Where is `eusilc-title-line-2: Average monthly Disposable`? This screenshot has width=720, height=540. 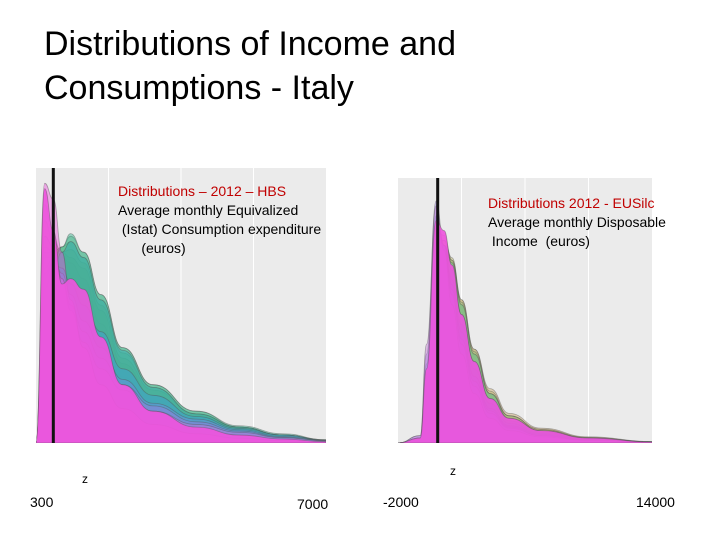 eusilc-title-line-2: Average monthly Disposable is located at coordinates (577, 222).